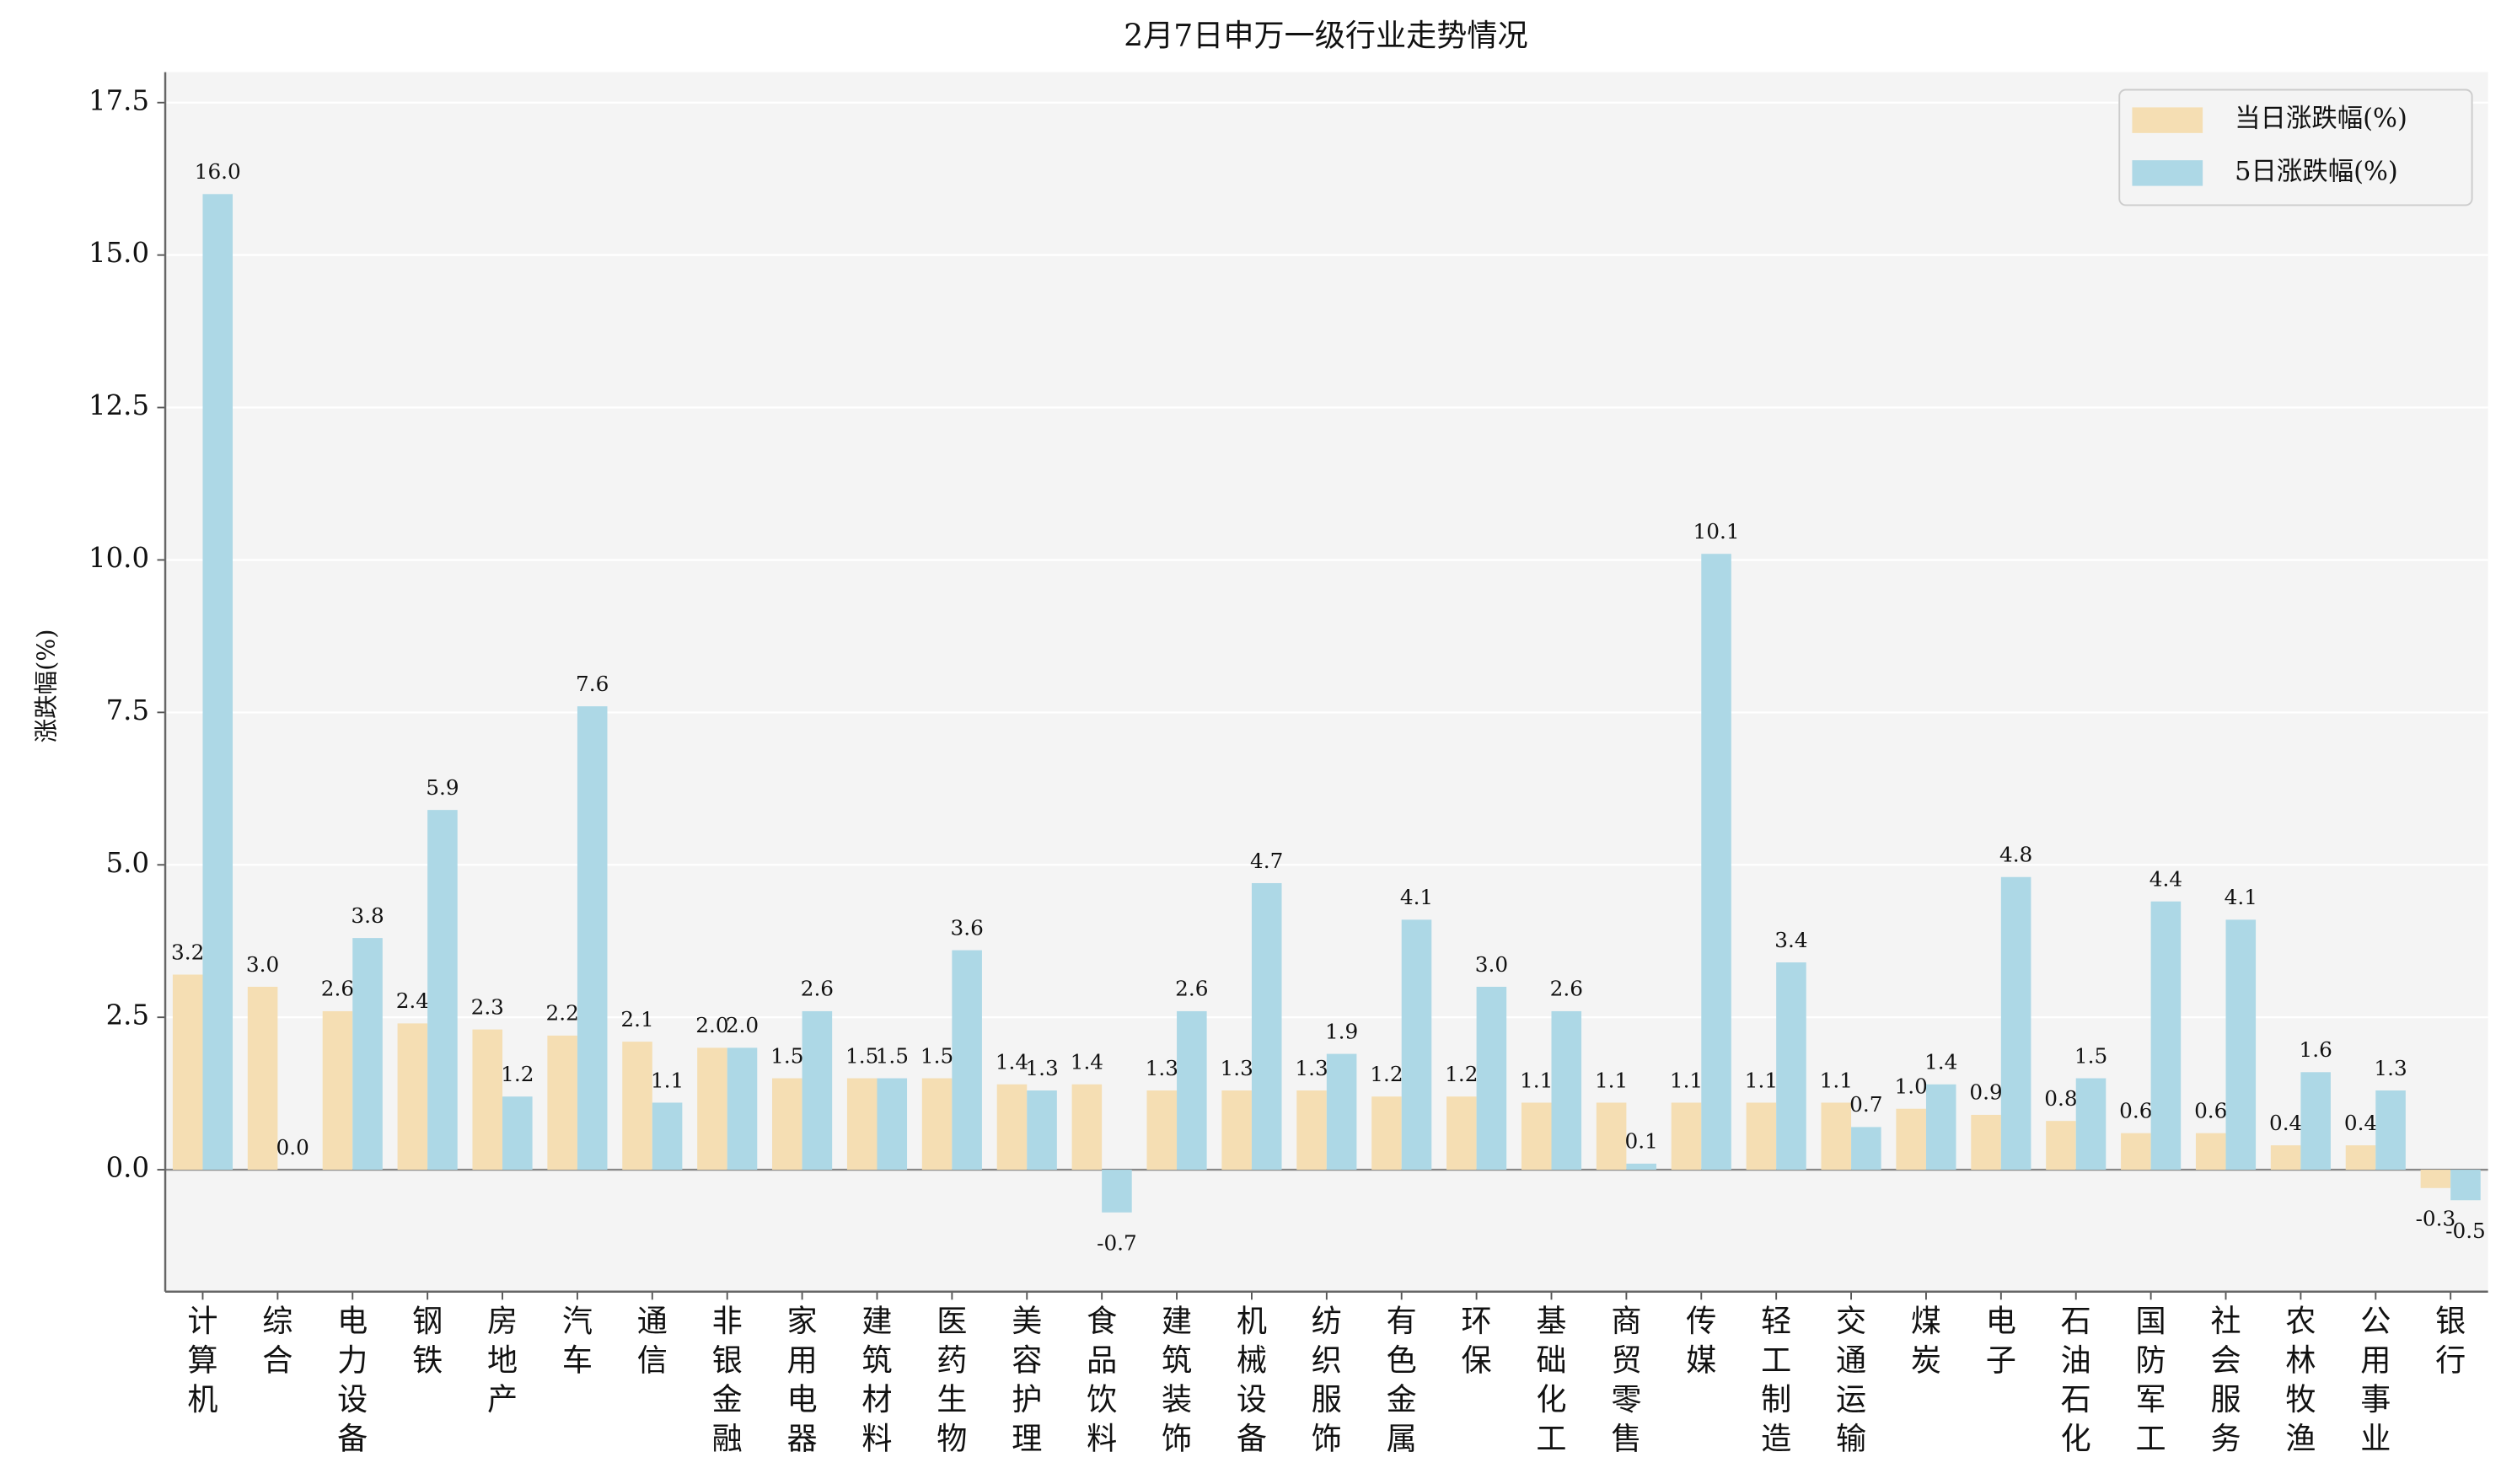  Describe the element at coordinates (967, 927) in the screenshot. I see `value-label: 3.6` at that location.